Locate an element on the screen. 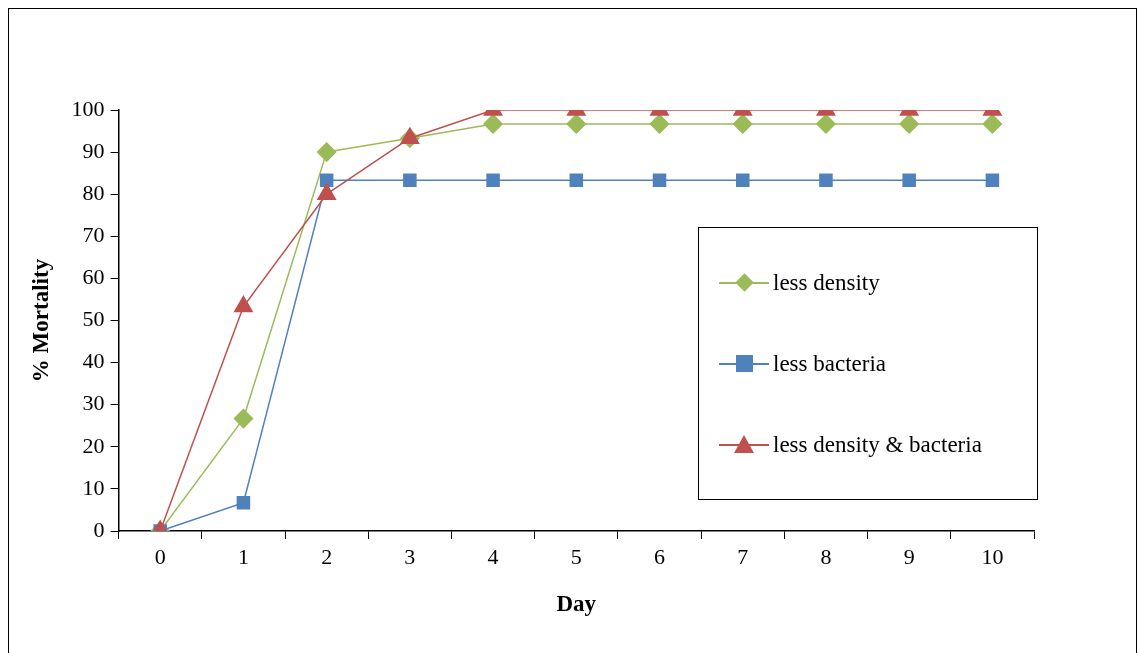 This screenshot has width=1139, height=653. y-axis-title: % Mortality is located at coordinates (40, 320).